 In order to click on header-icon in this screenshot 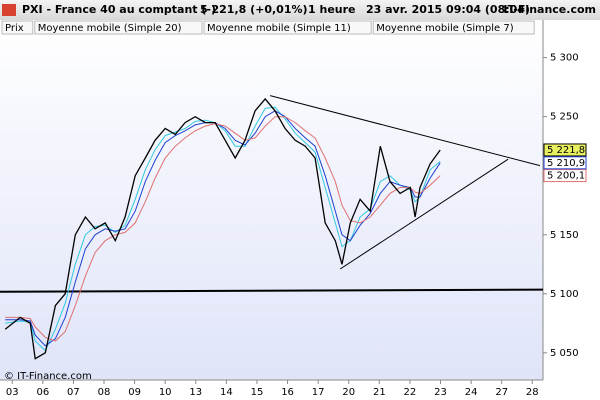, I will do `click(9, 10)`.